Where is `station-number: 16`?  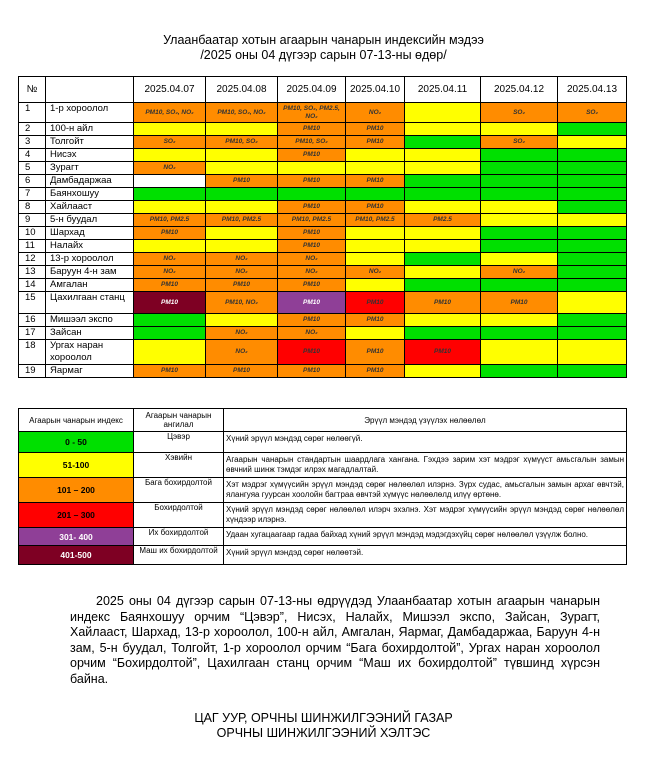
station-number: 16 is located at coordinates (32, 320).